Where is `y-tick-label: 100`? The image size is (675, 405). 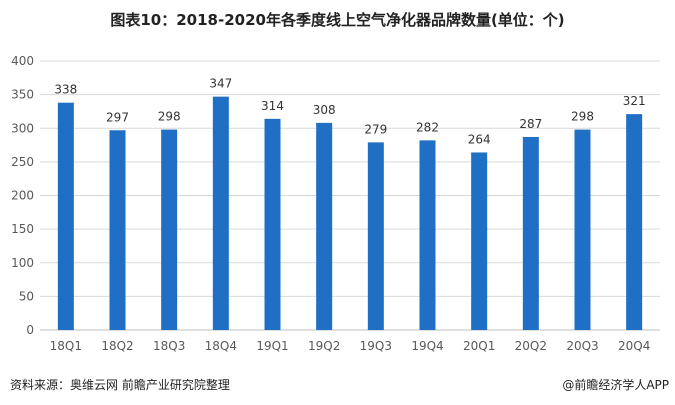
y-tick-label: 100 is located at coordinates (22, 263).